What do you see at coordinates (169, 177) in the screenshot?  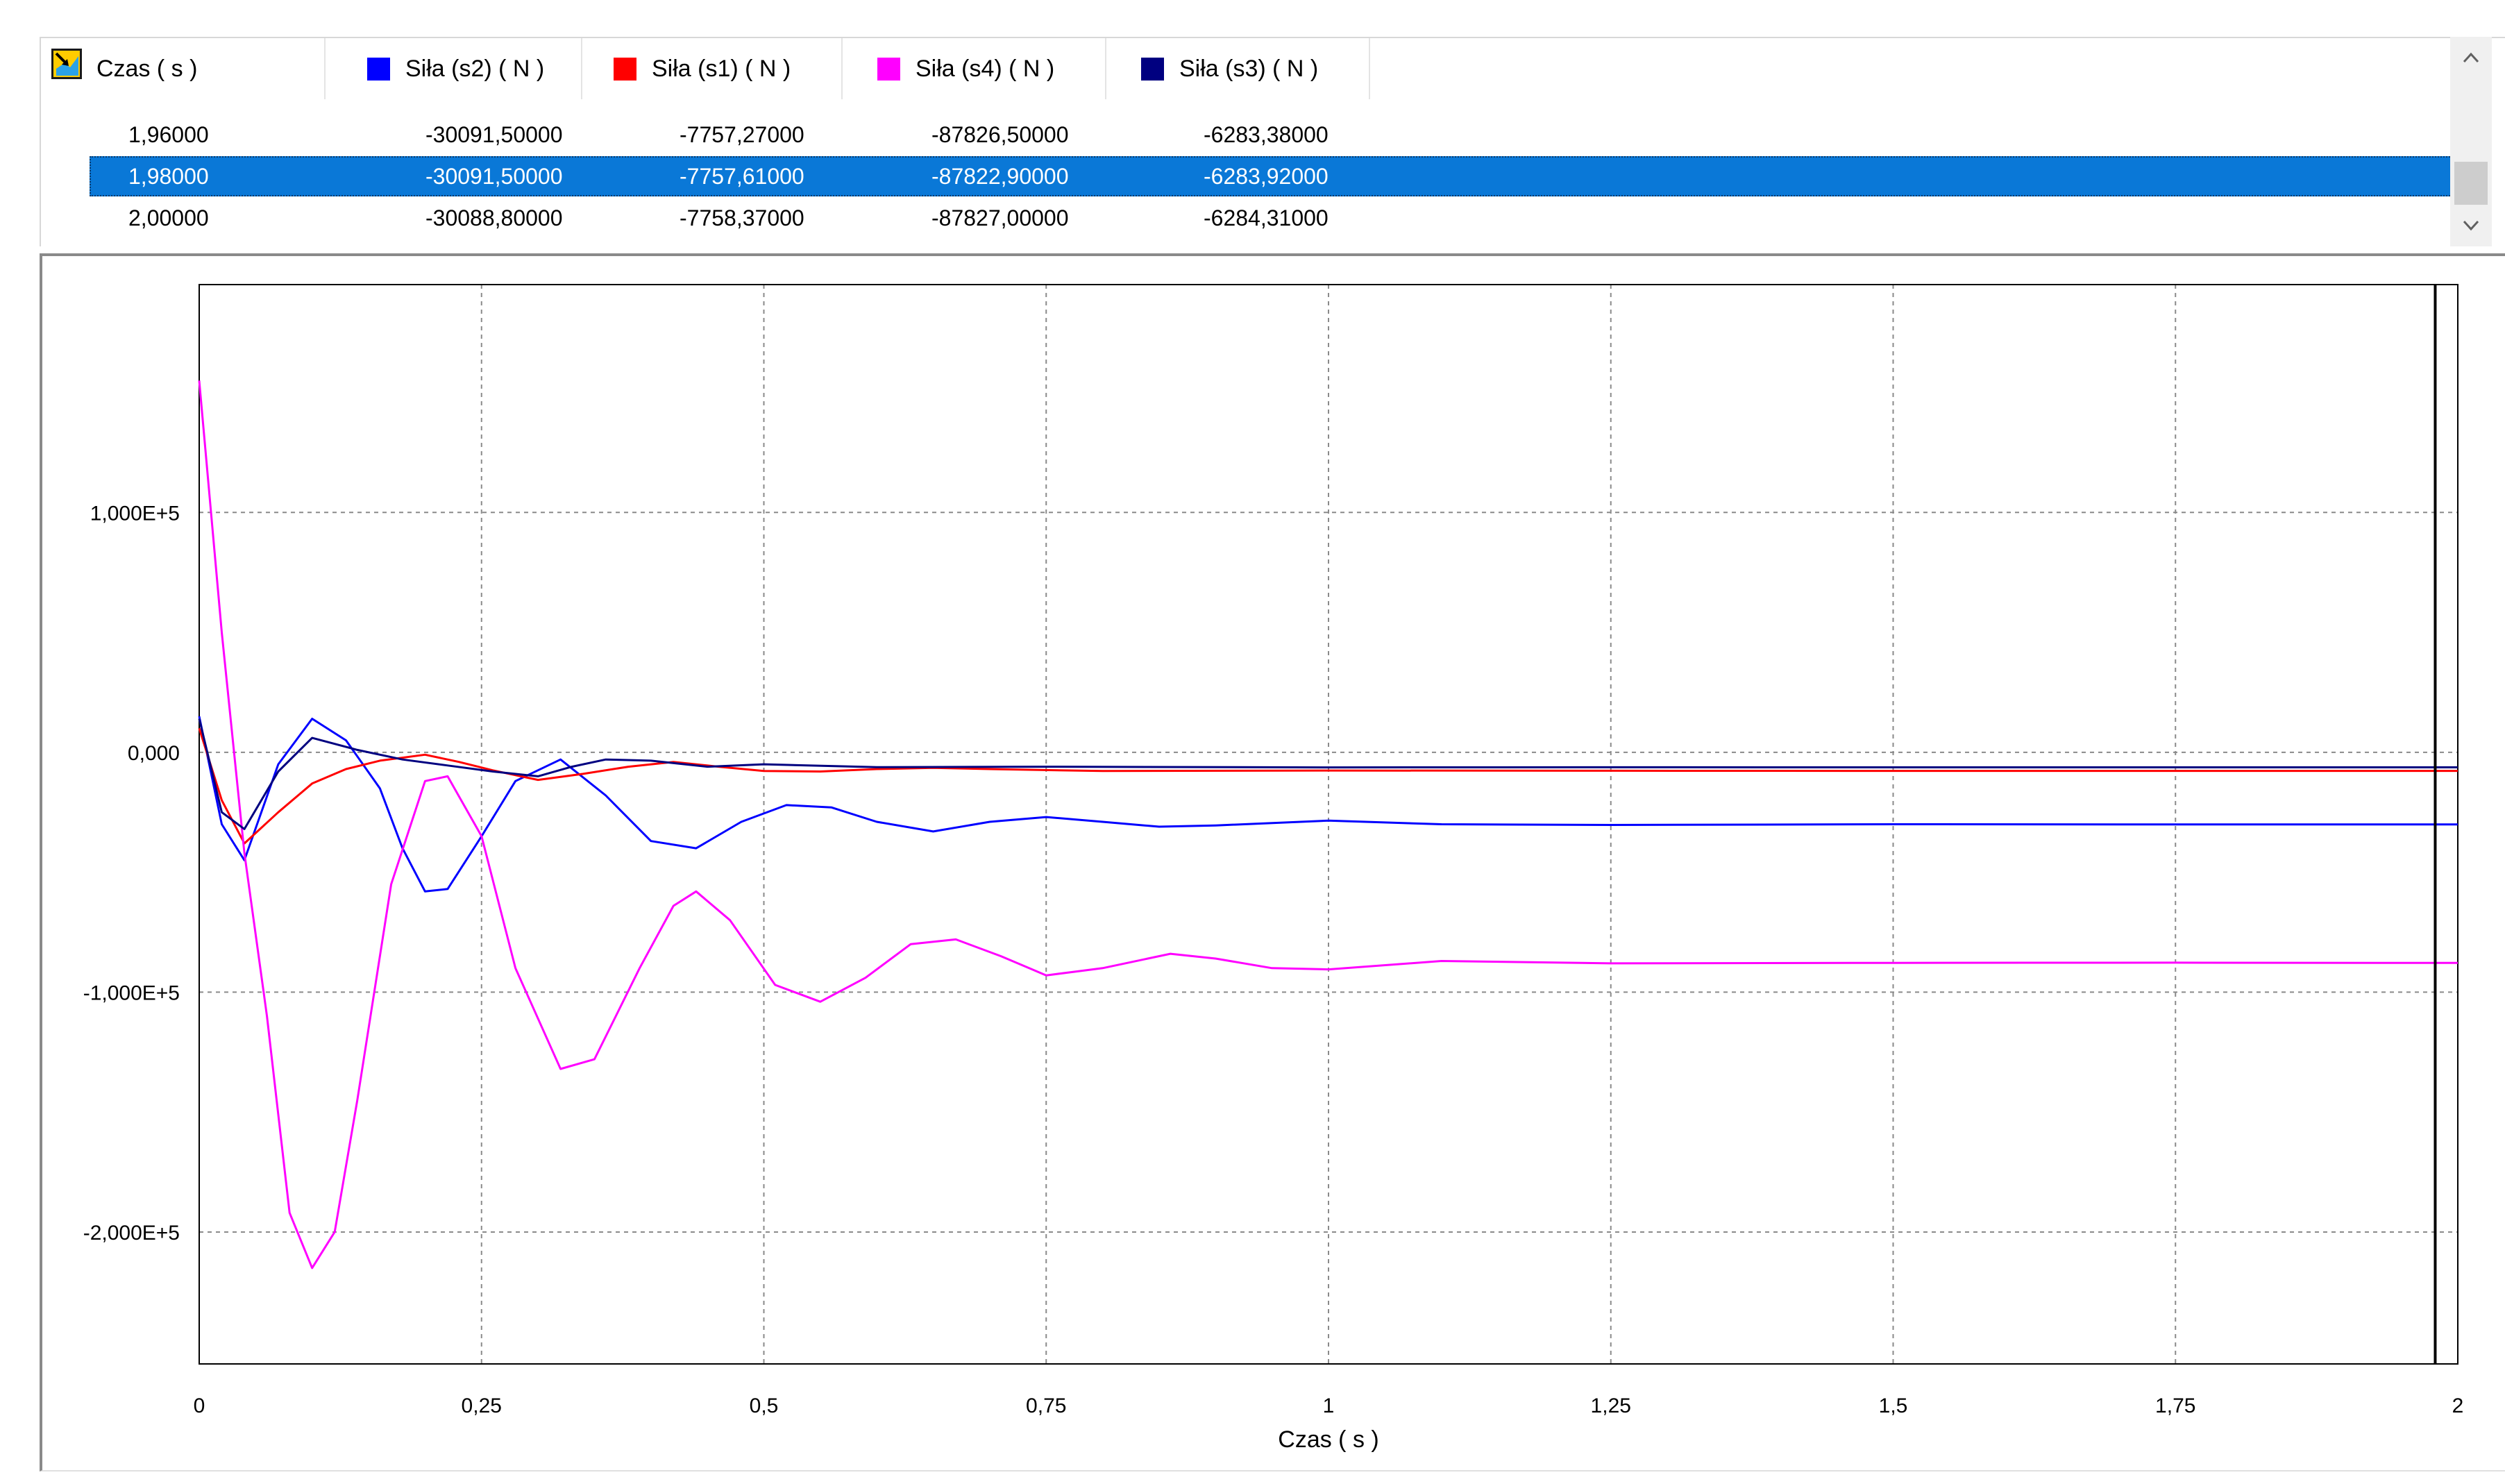 I see `table-cell: 1,98000` at bounding box center [169, 177].